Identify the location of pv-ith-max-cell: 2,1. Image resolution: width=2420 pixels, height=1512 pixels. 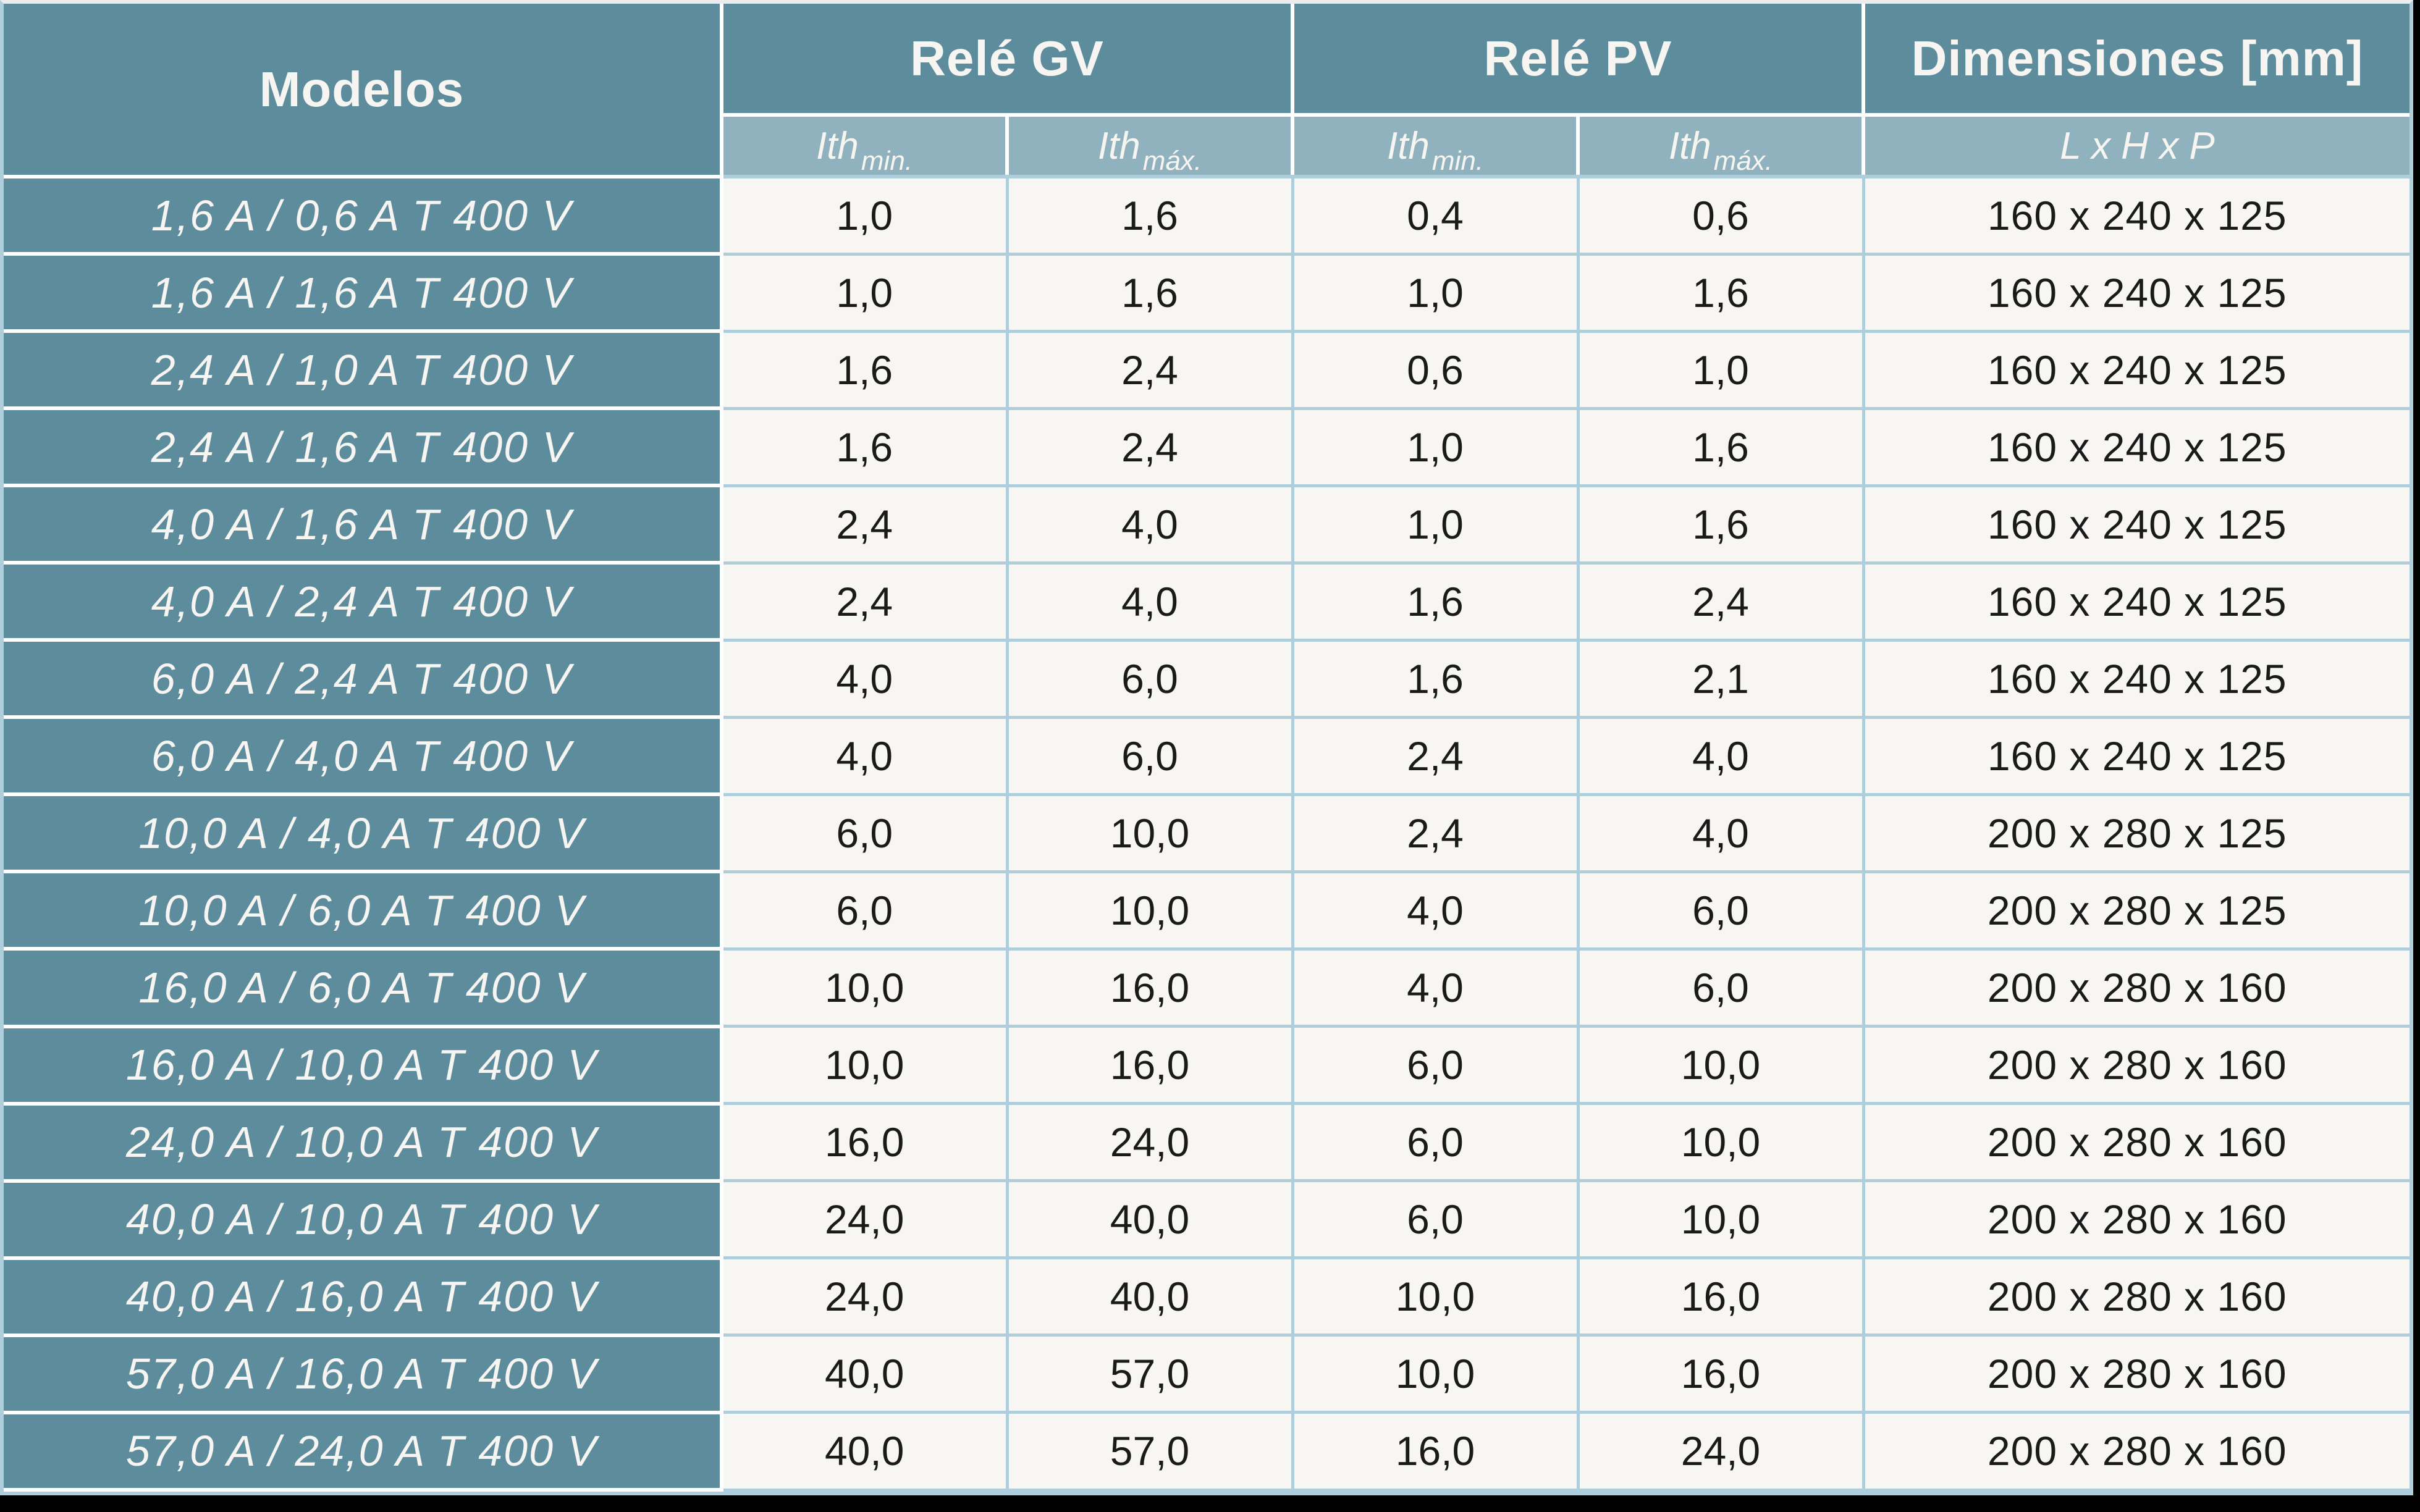
(1720, 679).